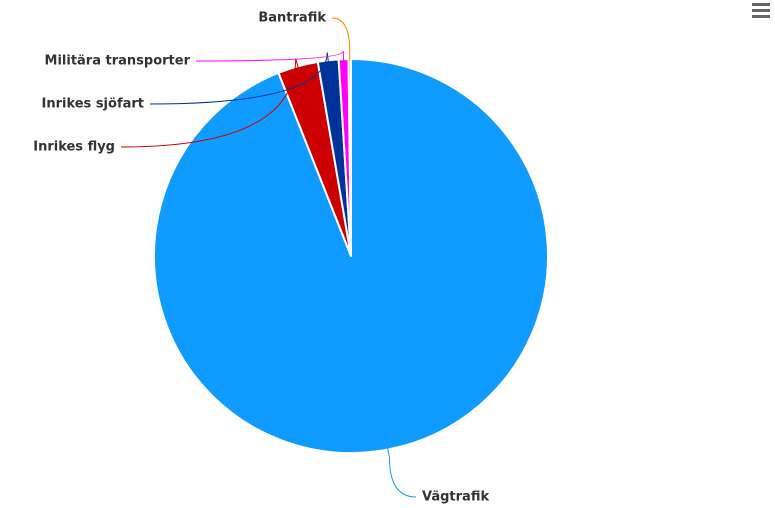 The height and width of the screenshot is (508, 775). Describe the element at coordinates (92, 104) in the screenshot. I see `data-label: Inrikes sjöfart` at that location.